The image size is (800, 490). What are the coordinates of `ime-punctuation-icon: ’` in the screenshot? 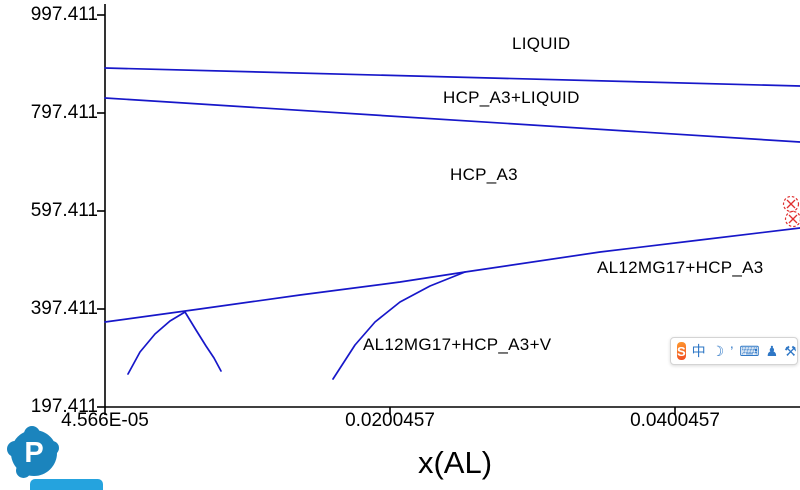 It's located at (732, 351).